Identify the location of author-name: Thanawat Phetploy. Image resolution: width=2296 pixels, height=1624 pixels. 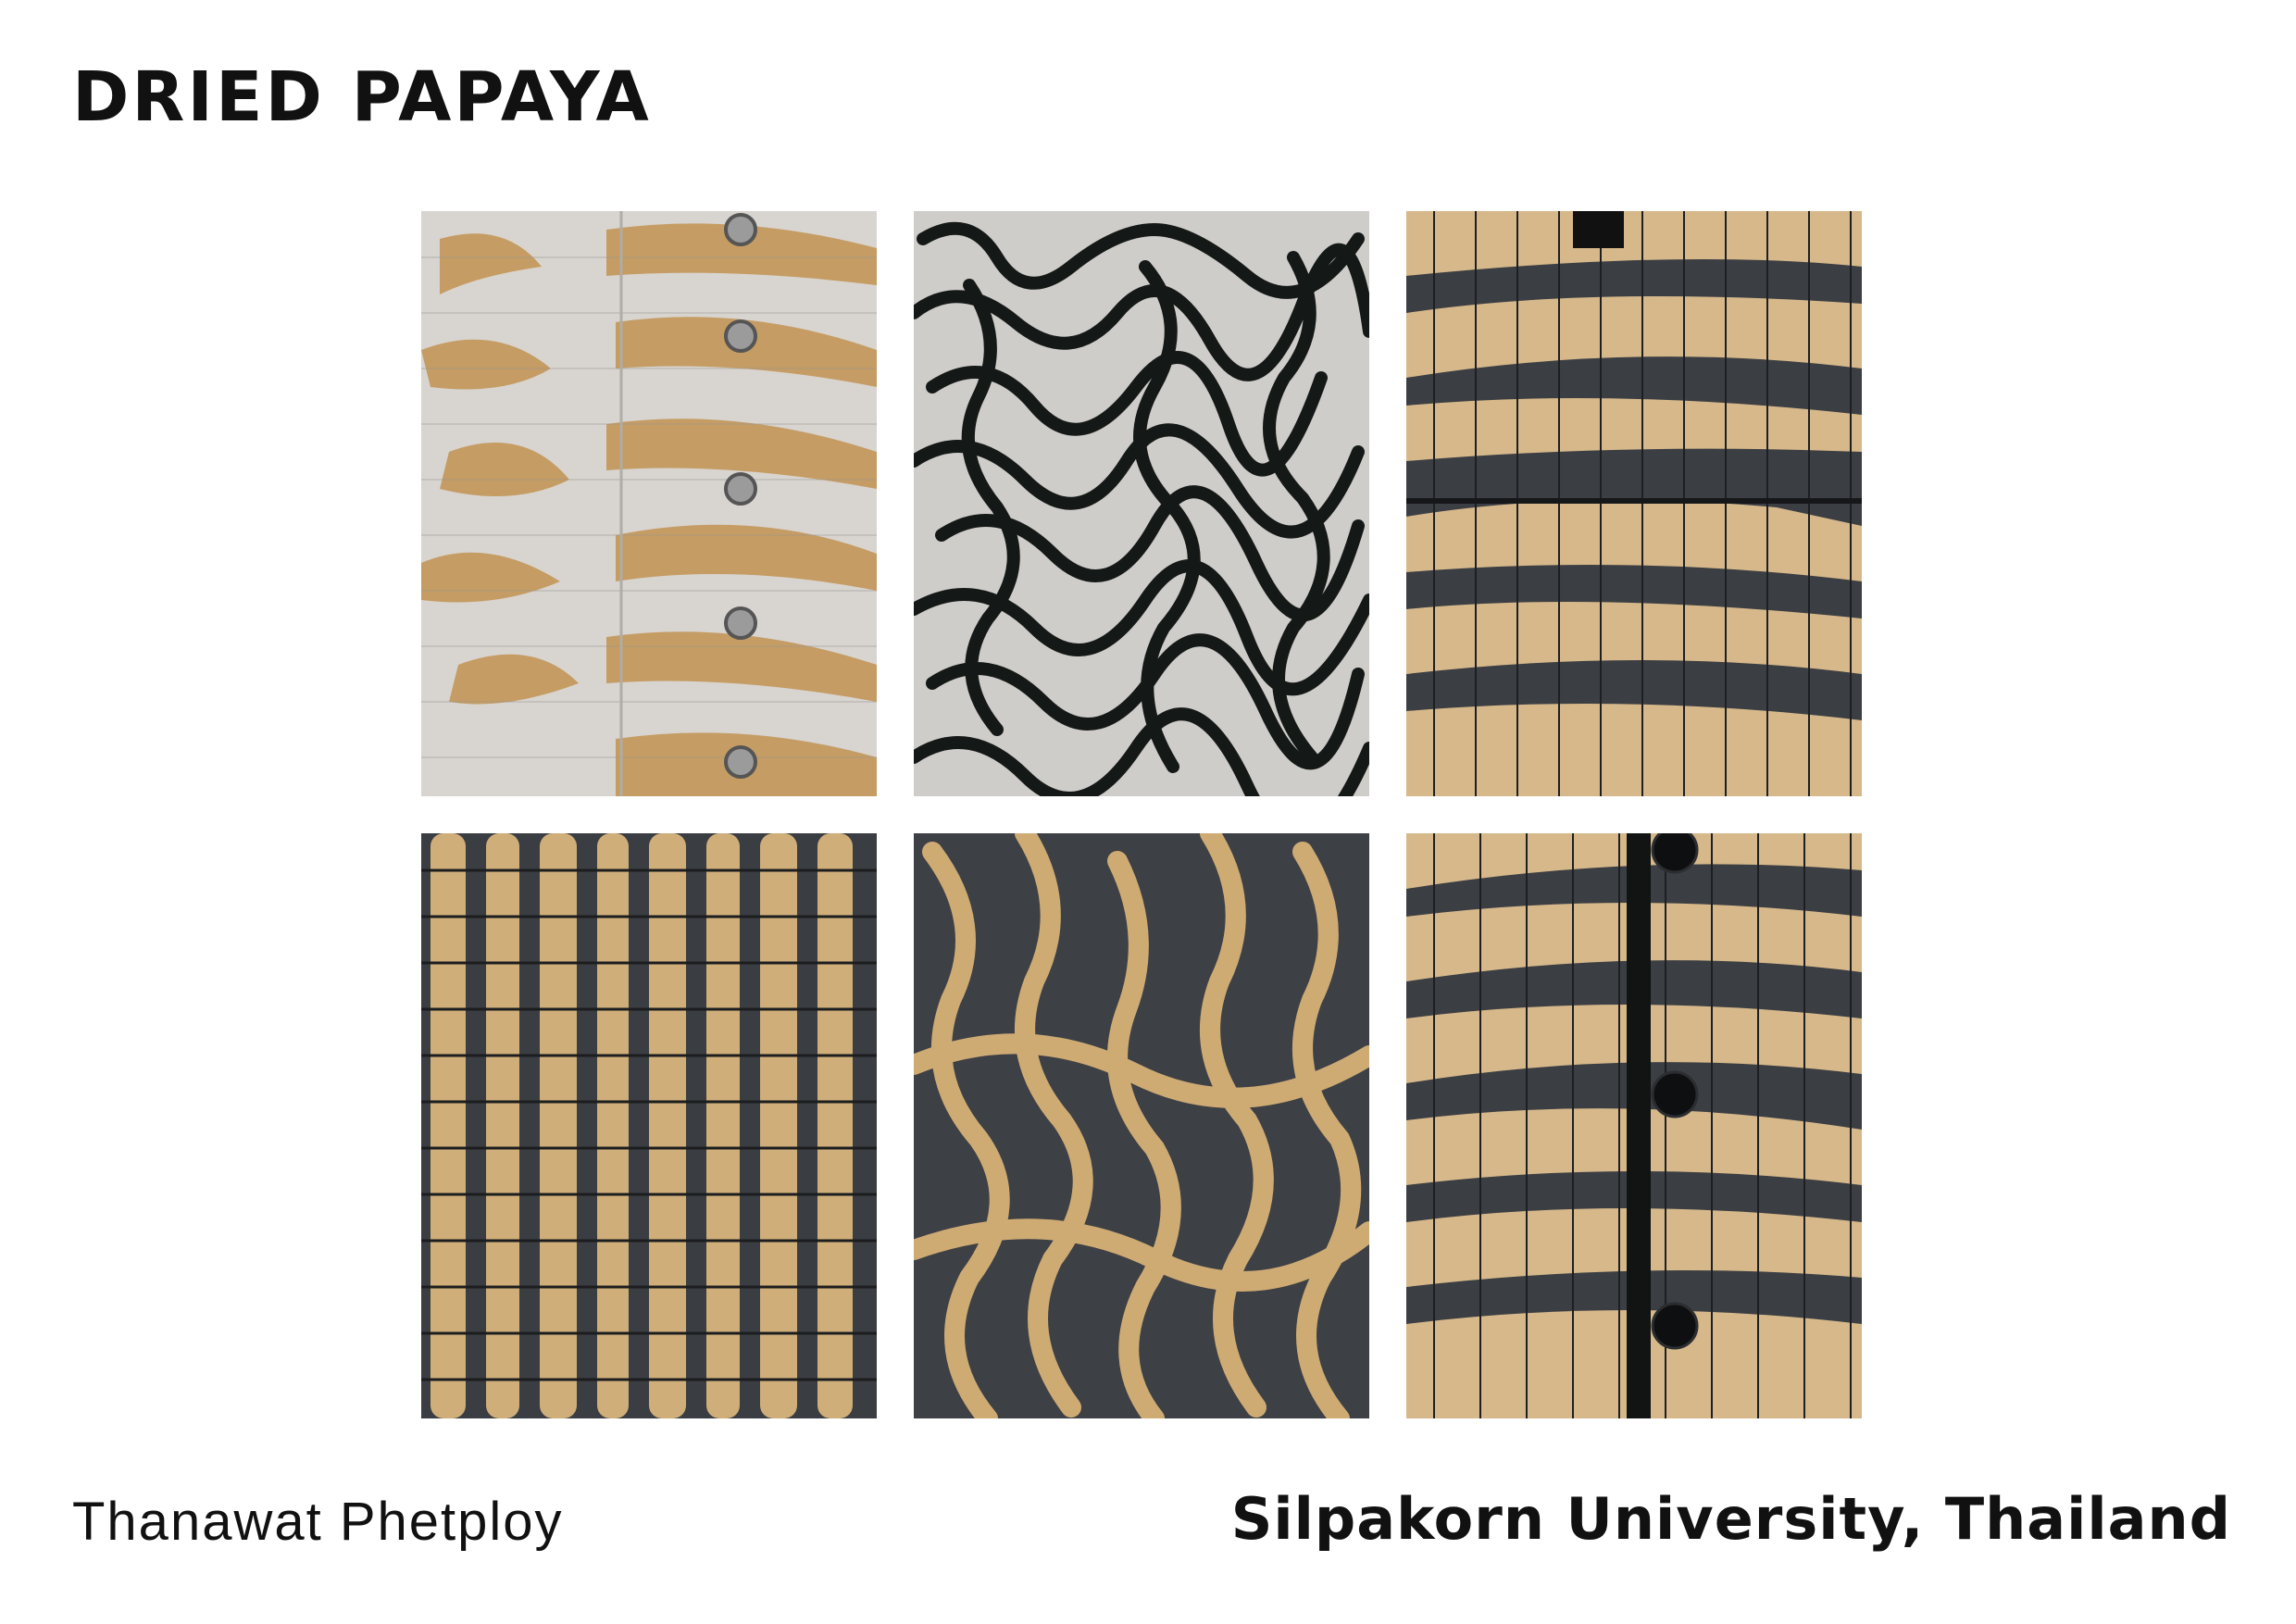
(318, 1522).